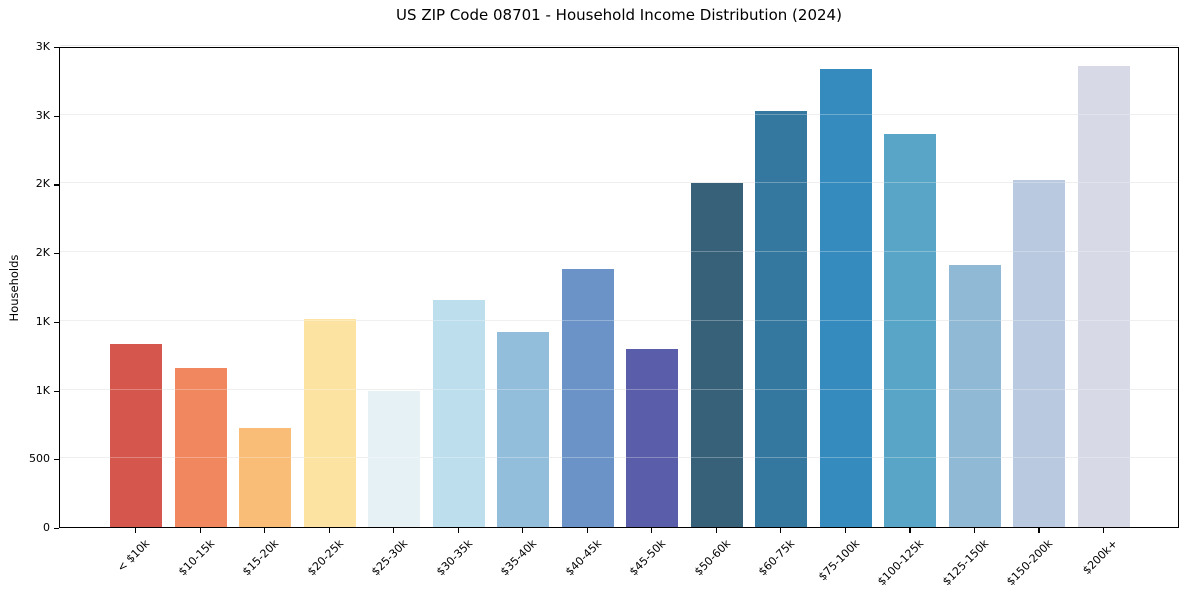 This screenshot has width=1189, height=590. Describe the element at coordinates (260, 558) in the screenshot. I see `x-tick-label: $15-20k` at that location.